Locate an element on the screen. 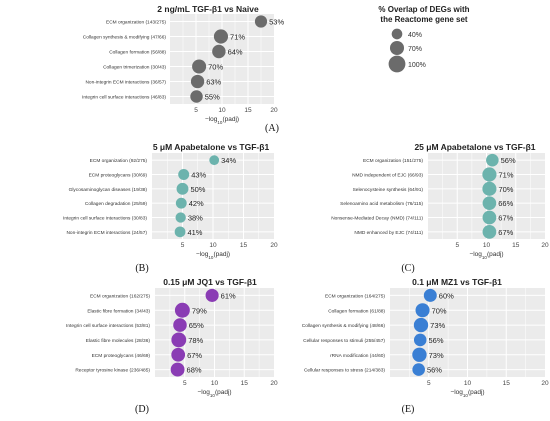 The image size is (550, 421). data-label: 63% is located at coordinates (213, 82).